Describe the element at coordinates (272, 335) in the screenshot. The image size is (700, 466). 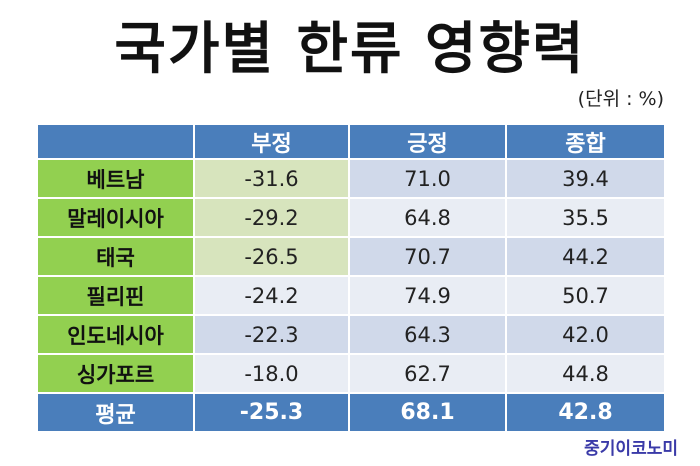
I see `data-cell: -22.3` at that location.